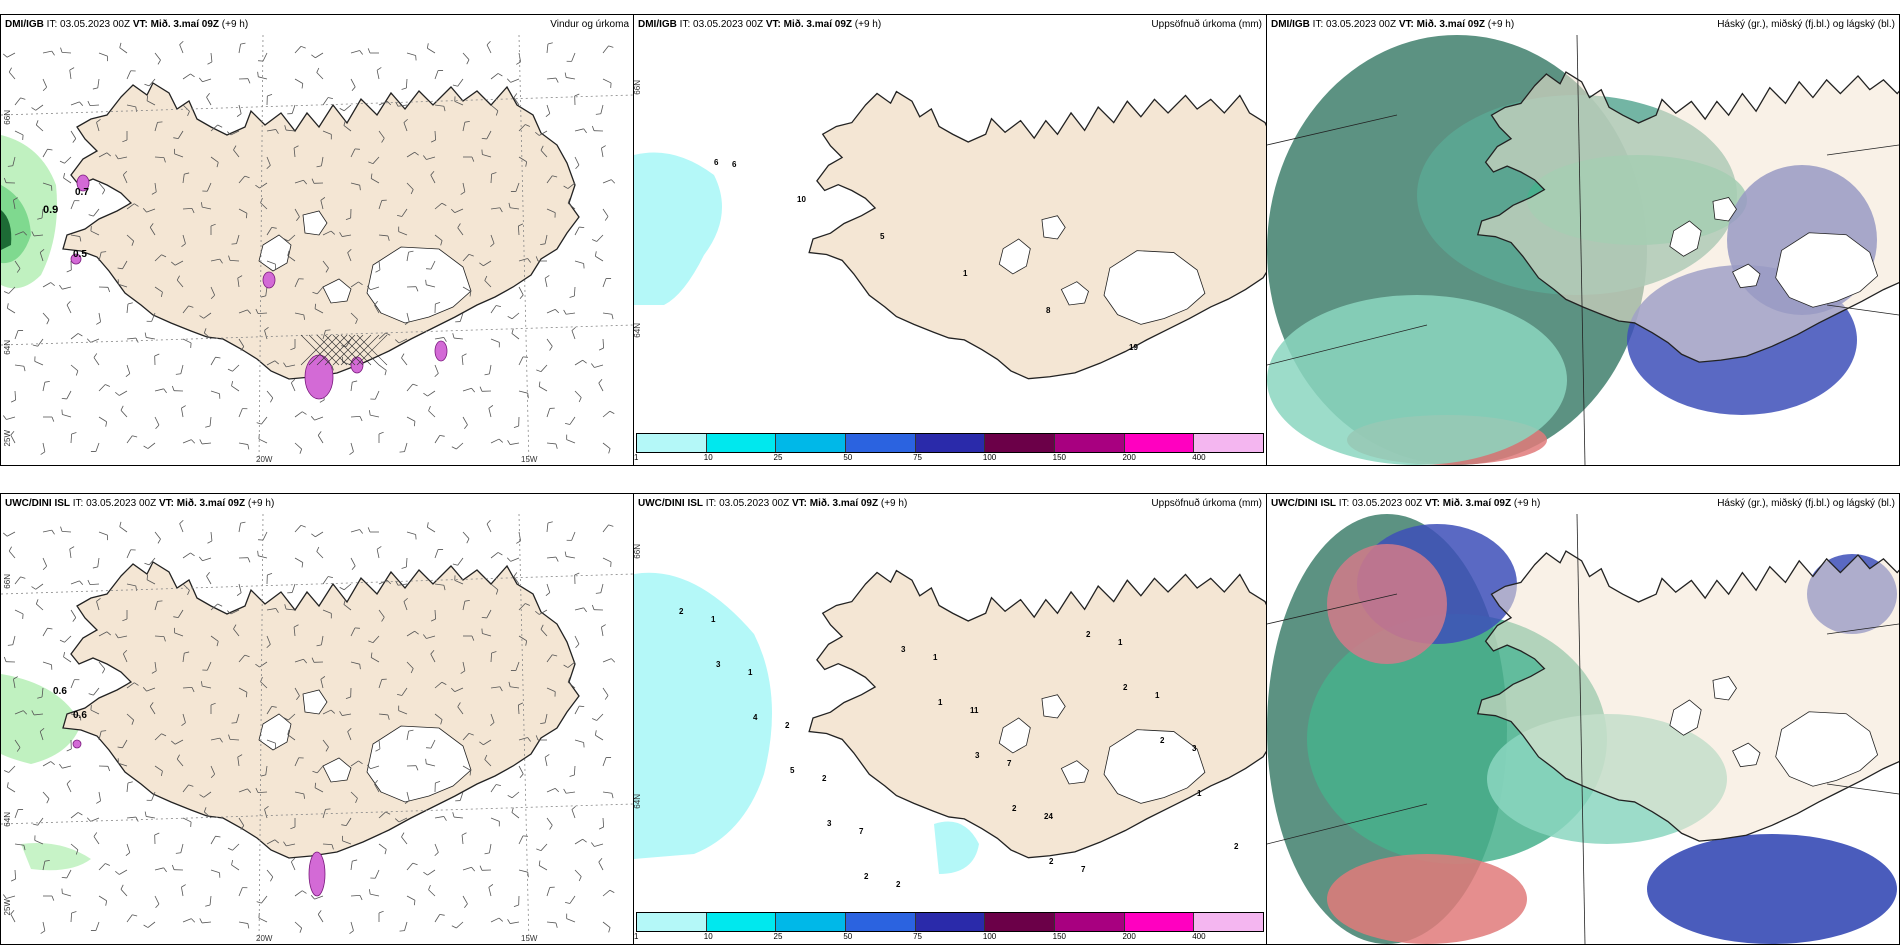  I want to click on accum-value-label: 10, so click(801, 199).